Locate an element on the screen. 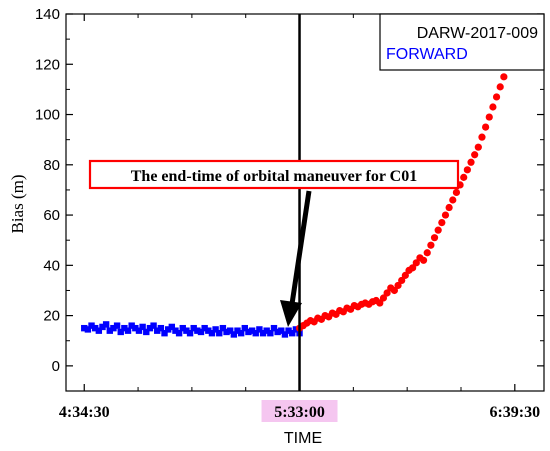 Image resolution: width=550 pixels, height=451 pixels. x-tick-label: 4:34:30 is located at coordinates (84, 412).